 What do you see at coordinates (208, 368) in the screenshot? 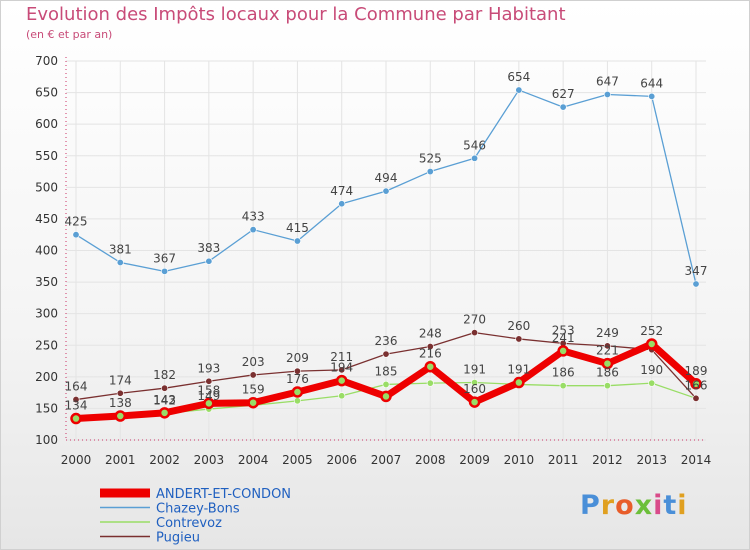
I see `data-label: 193` at bounding box center [208, 368].